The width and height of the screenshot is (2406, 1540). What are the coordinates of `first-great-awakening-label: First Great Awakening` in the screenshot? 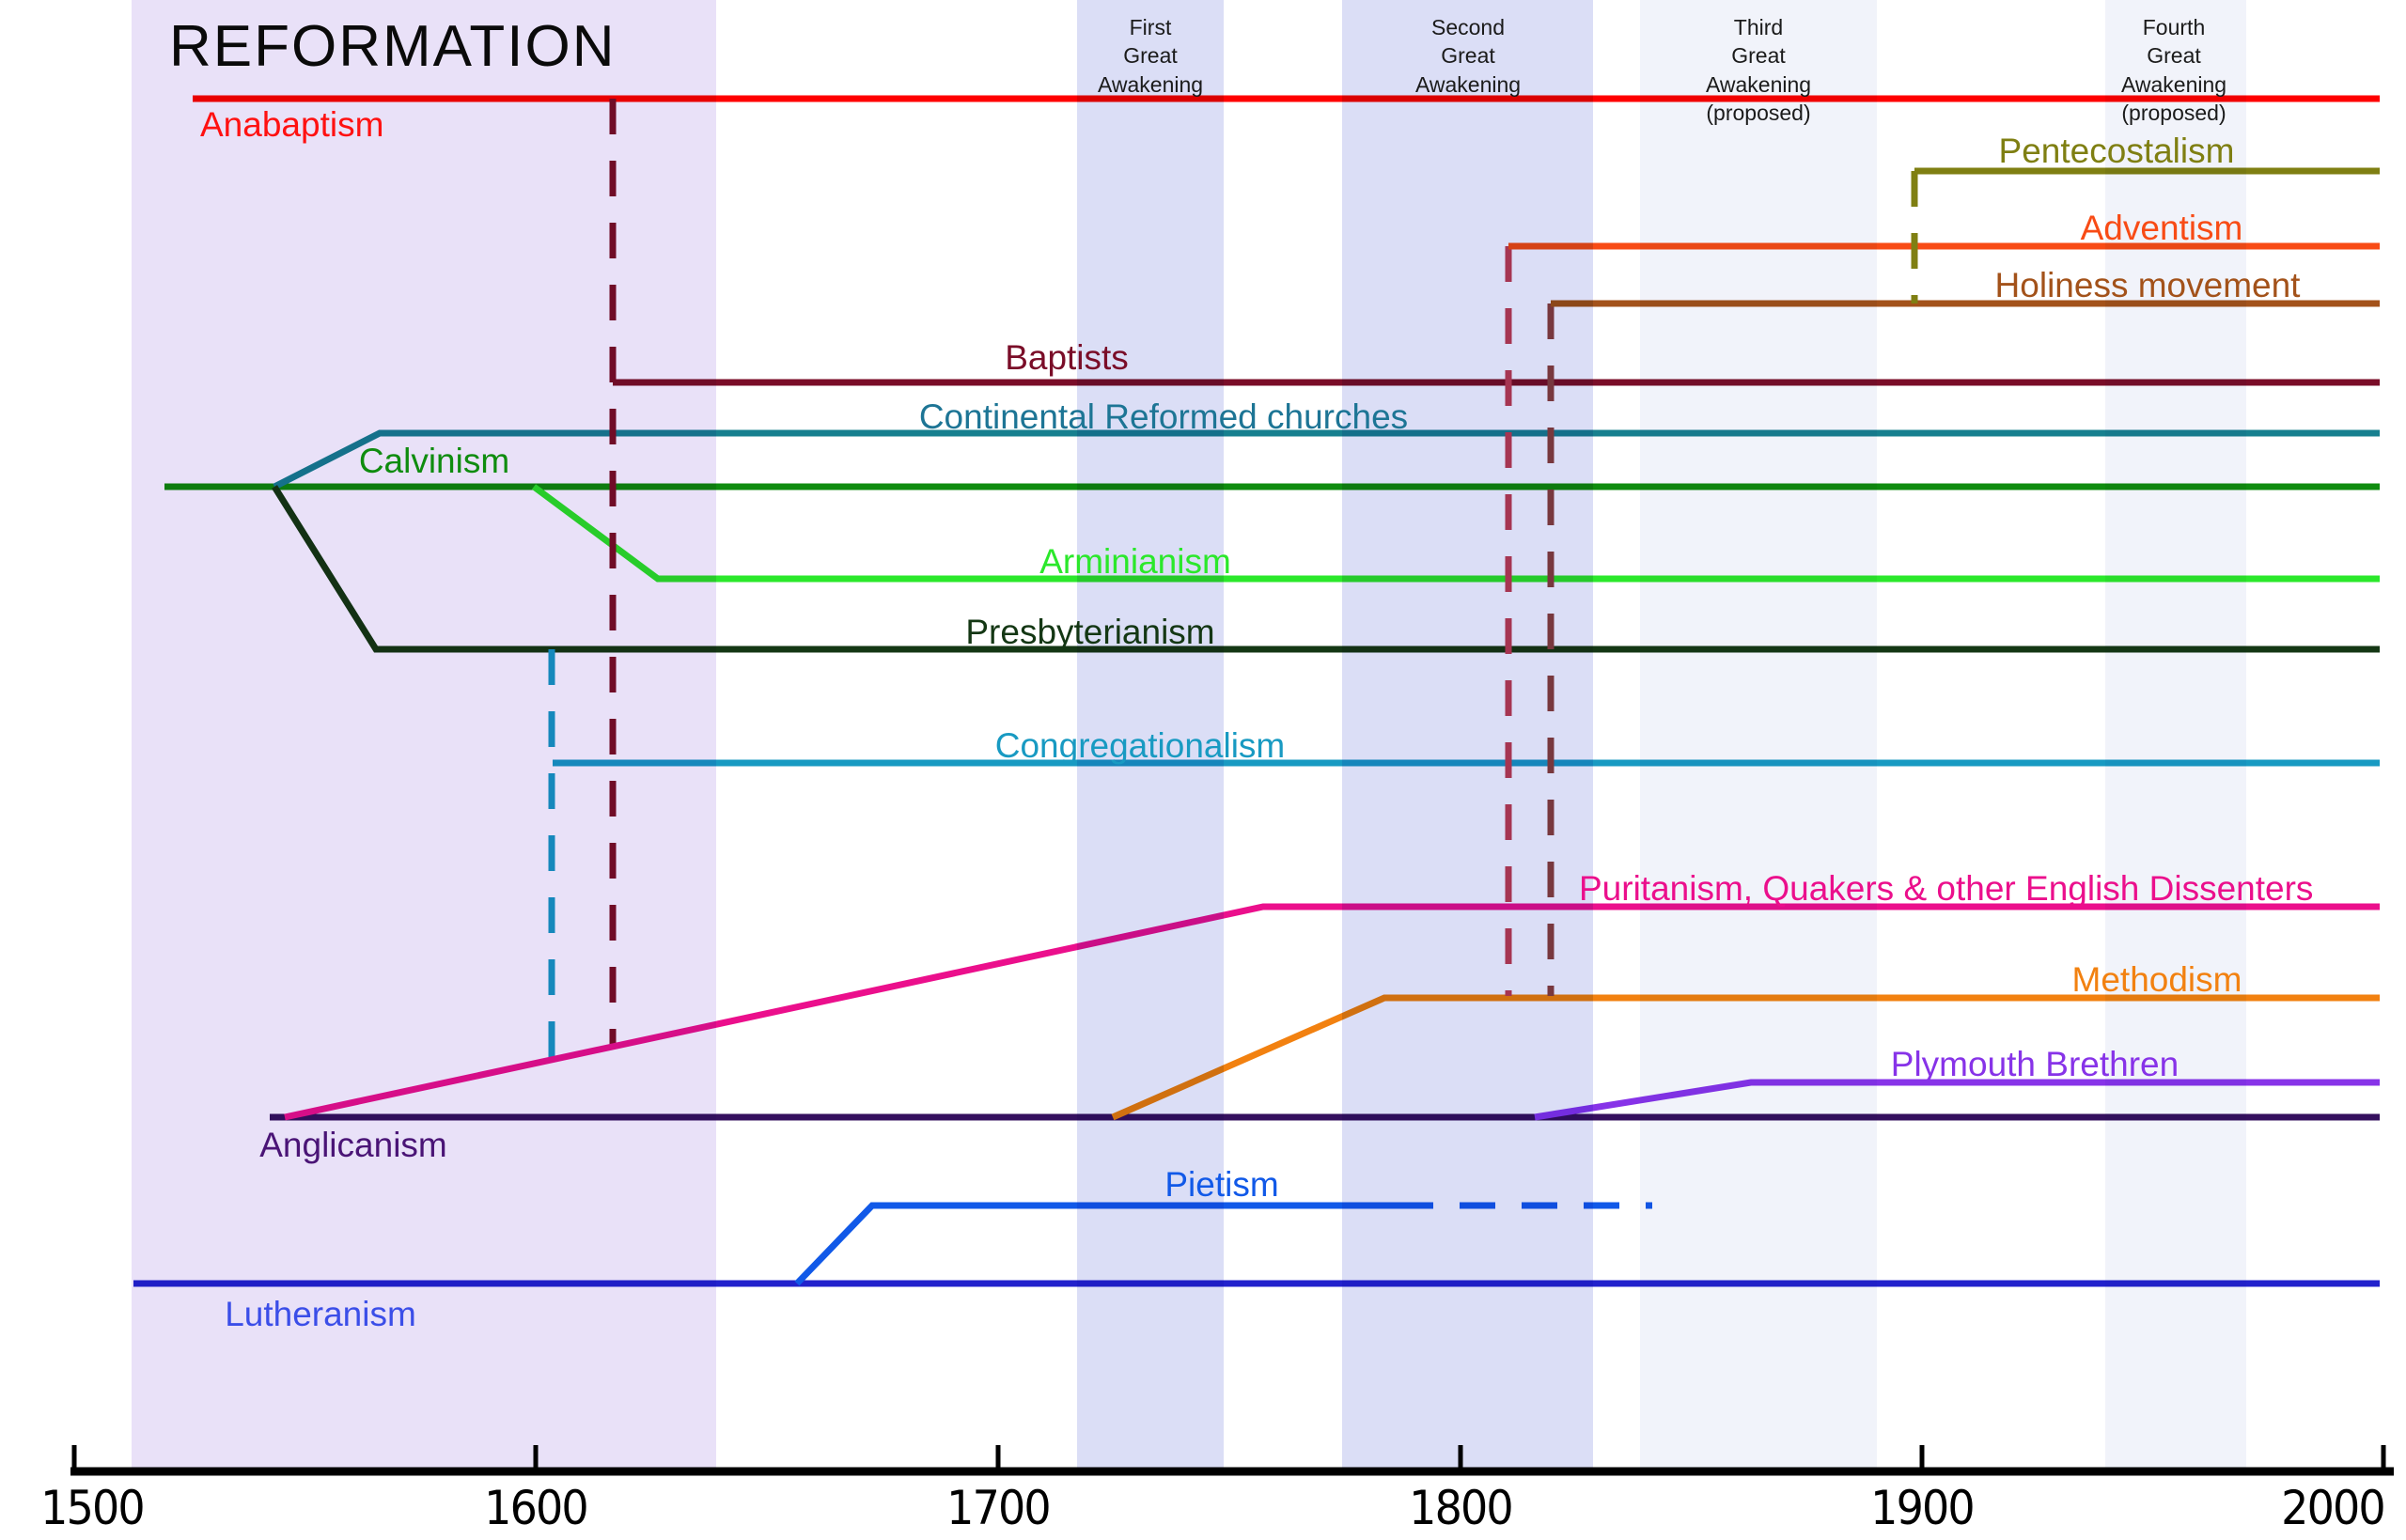 It's located at (1150, 56).